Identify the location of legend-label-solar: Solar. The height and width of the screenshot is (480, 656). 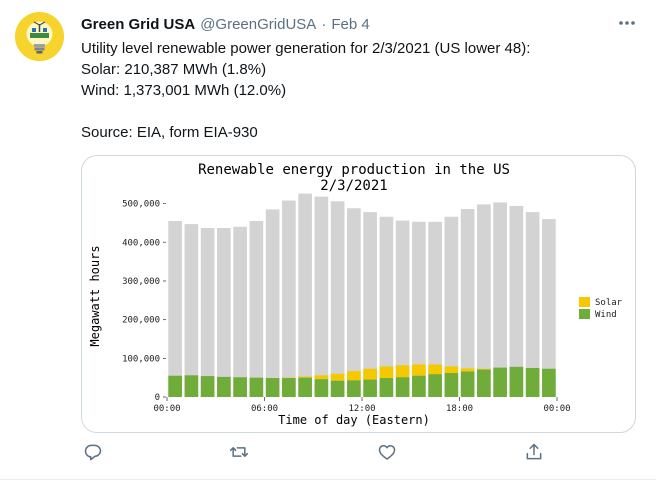
(609, 303).